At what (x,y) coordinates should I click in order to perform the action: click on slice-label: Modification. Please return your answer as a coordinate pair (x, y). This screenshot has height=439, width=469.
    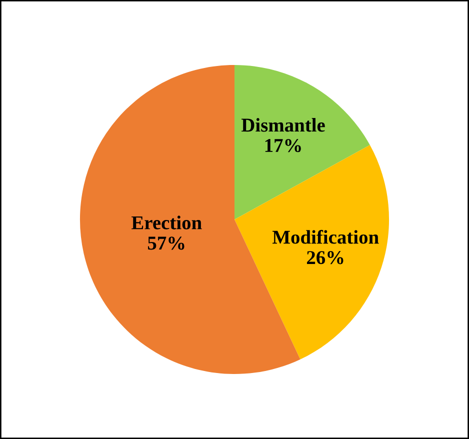
    Looking at the image, I should click on (325, 237).